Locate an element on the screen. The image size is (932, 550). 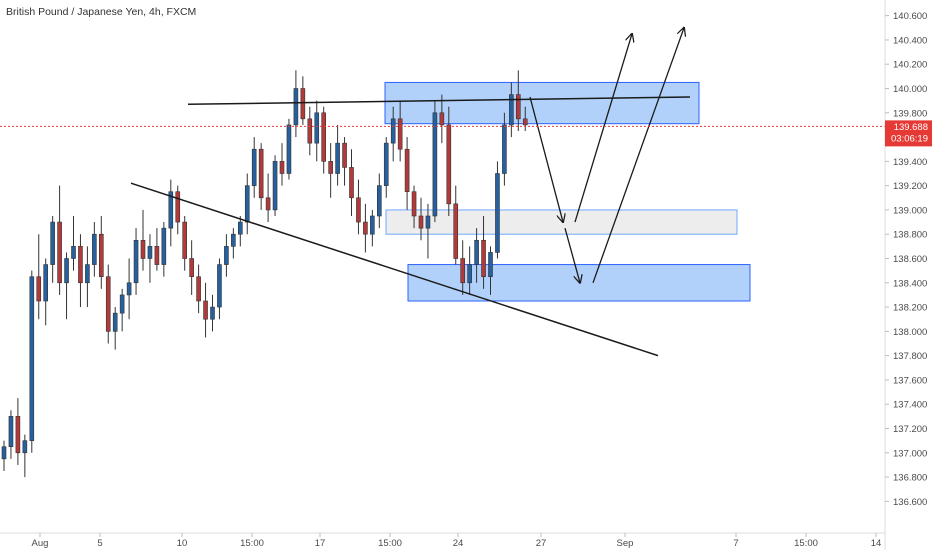
y-tick-label: 140.600 is located at coordinates (910, 16).